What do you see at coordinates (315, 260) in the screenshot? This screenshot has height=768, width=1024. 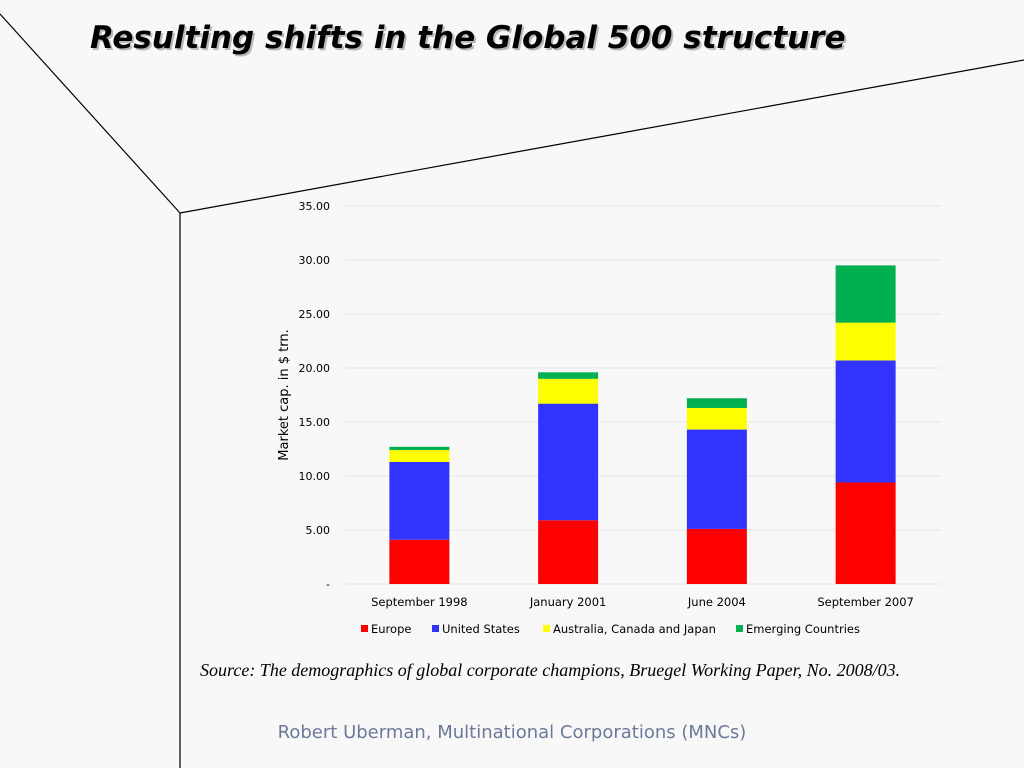 I see `y-tick-label: 30.00` at bounding box center [315, 260].